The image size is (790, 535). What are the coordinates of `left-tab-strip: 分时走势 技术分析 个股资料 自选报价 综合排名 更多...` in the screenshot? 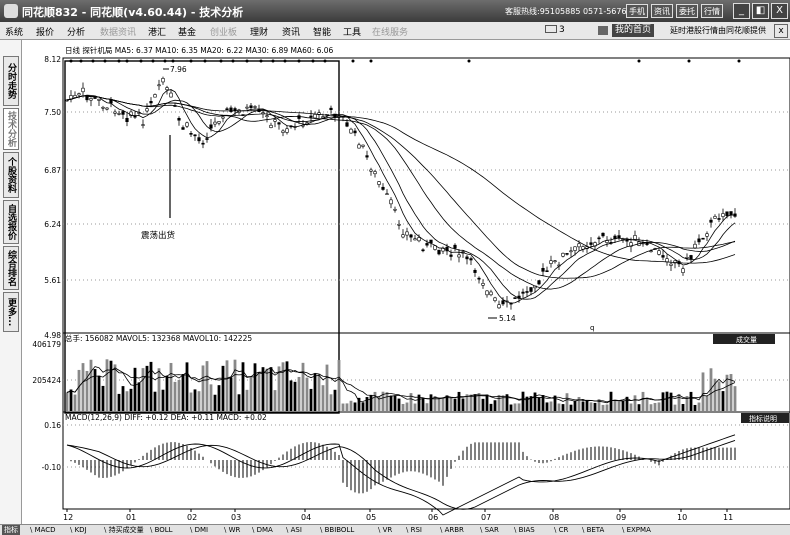 It's located at (11, 284).